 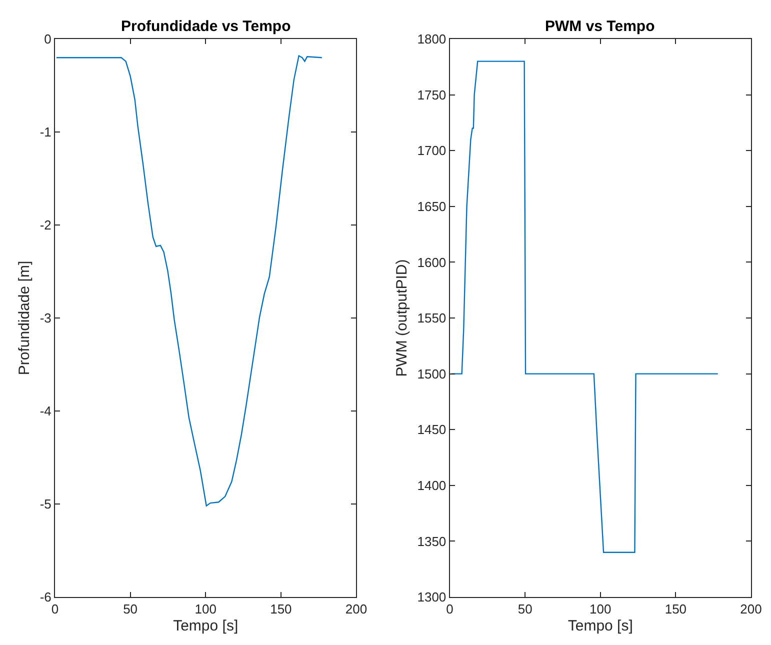 I want to click on y-tick-label: 1650, so click(x=431, y=206).